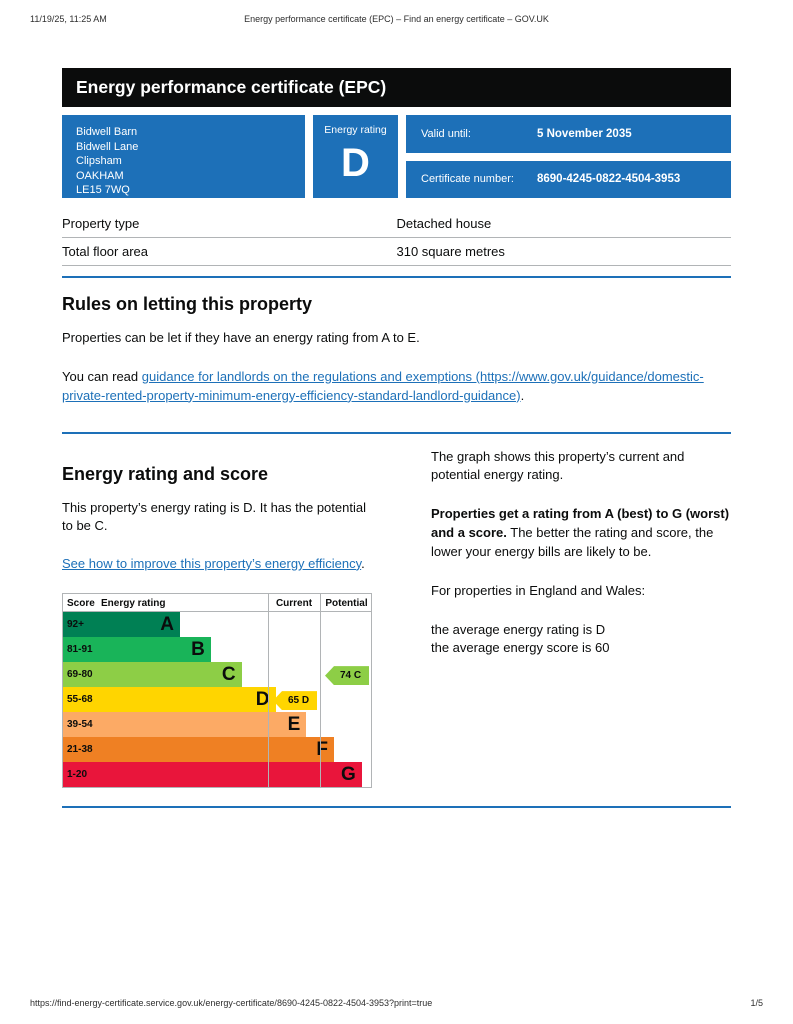  What do you see at coordinates (522, 395) in the screenshot?
I see `guidance-suffix: .` at bounding box center [522, 395].